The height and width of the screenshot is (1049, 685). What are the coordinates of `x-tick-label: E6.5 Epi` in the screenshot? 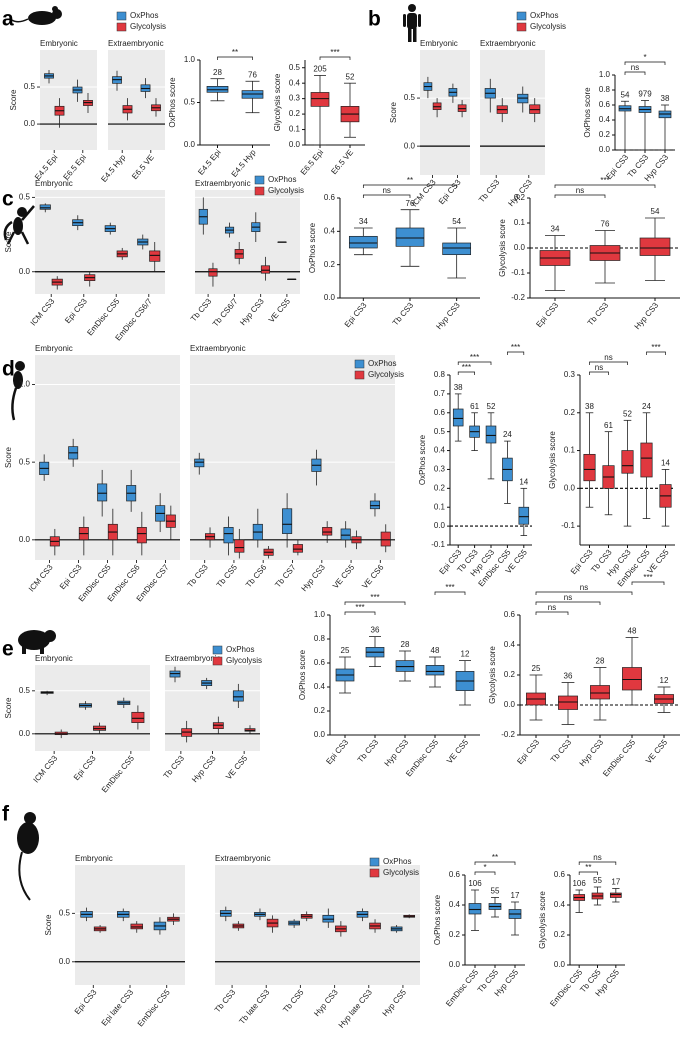 It's located at (312, 162).